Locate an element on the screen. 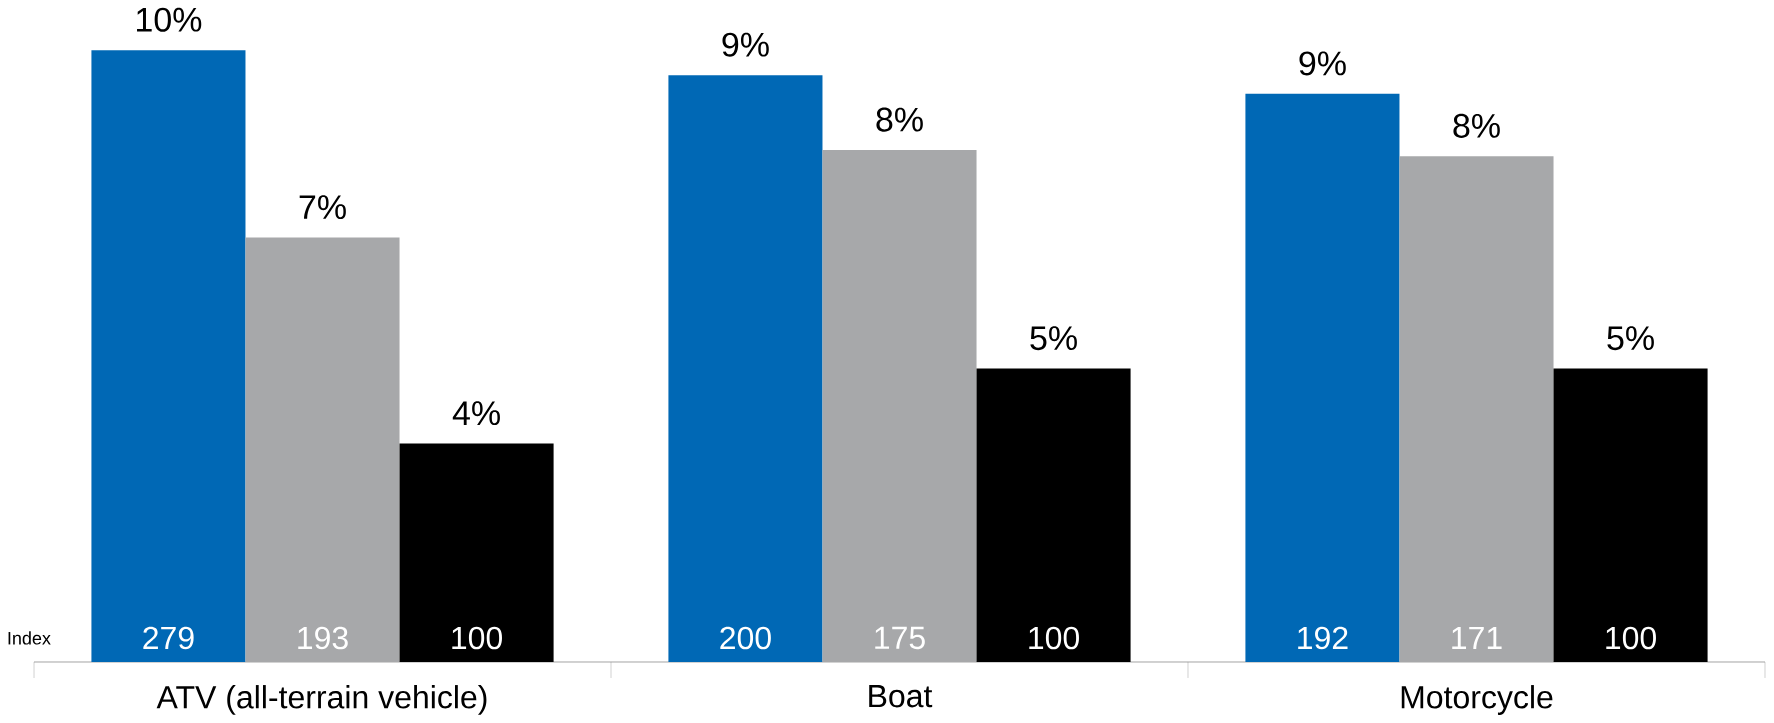 Image resolution: width=1774 pixels, height=723 pixels. data-label: 4% is located at coordinates (476, 413).